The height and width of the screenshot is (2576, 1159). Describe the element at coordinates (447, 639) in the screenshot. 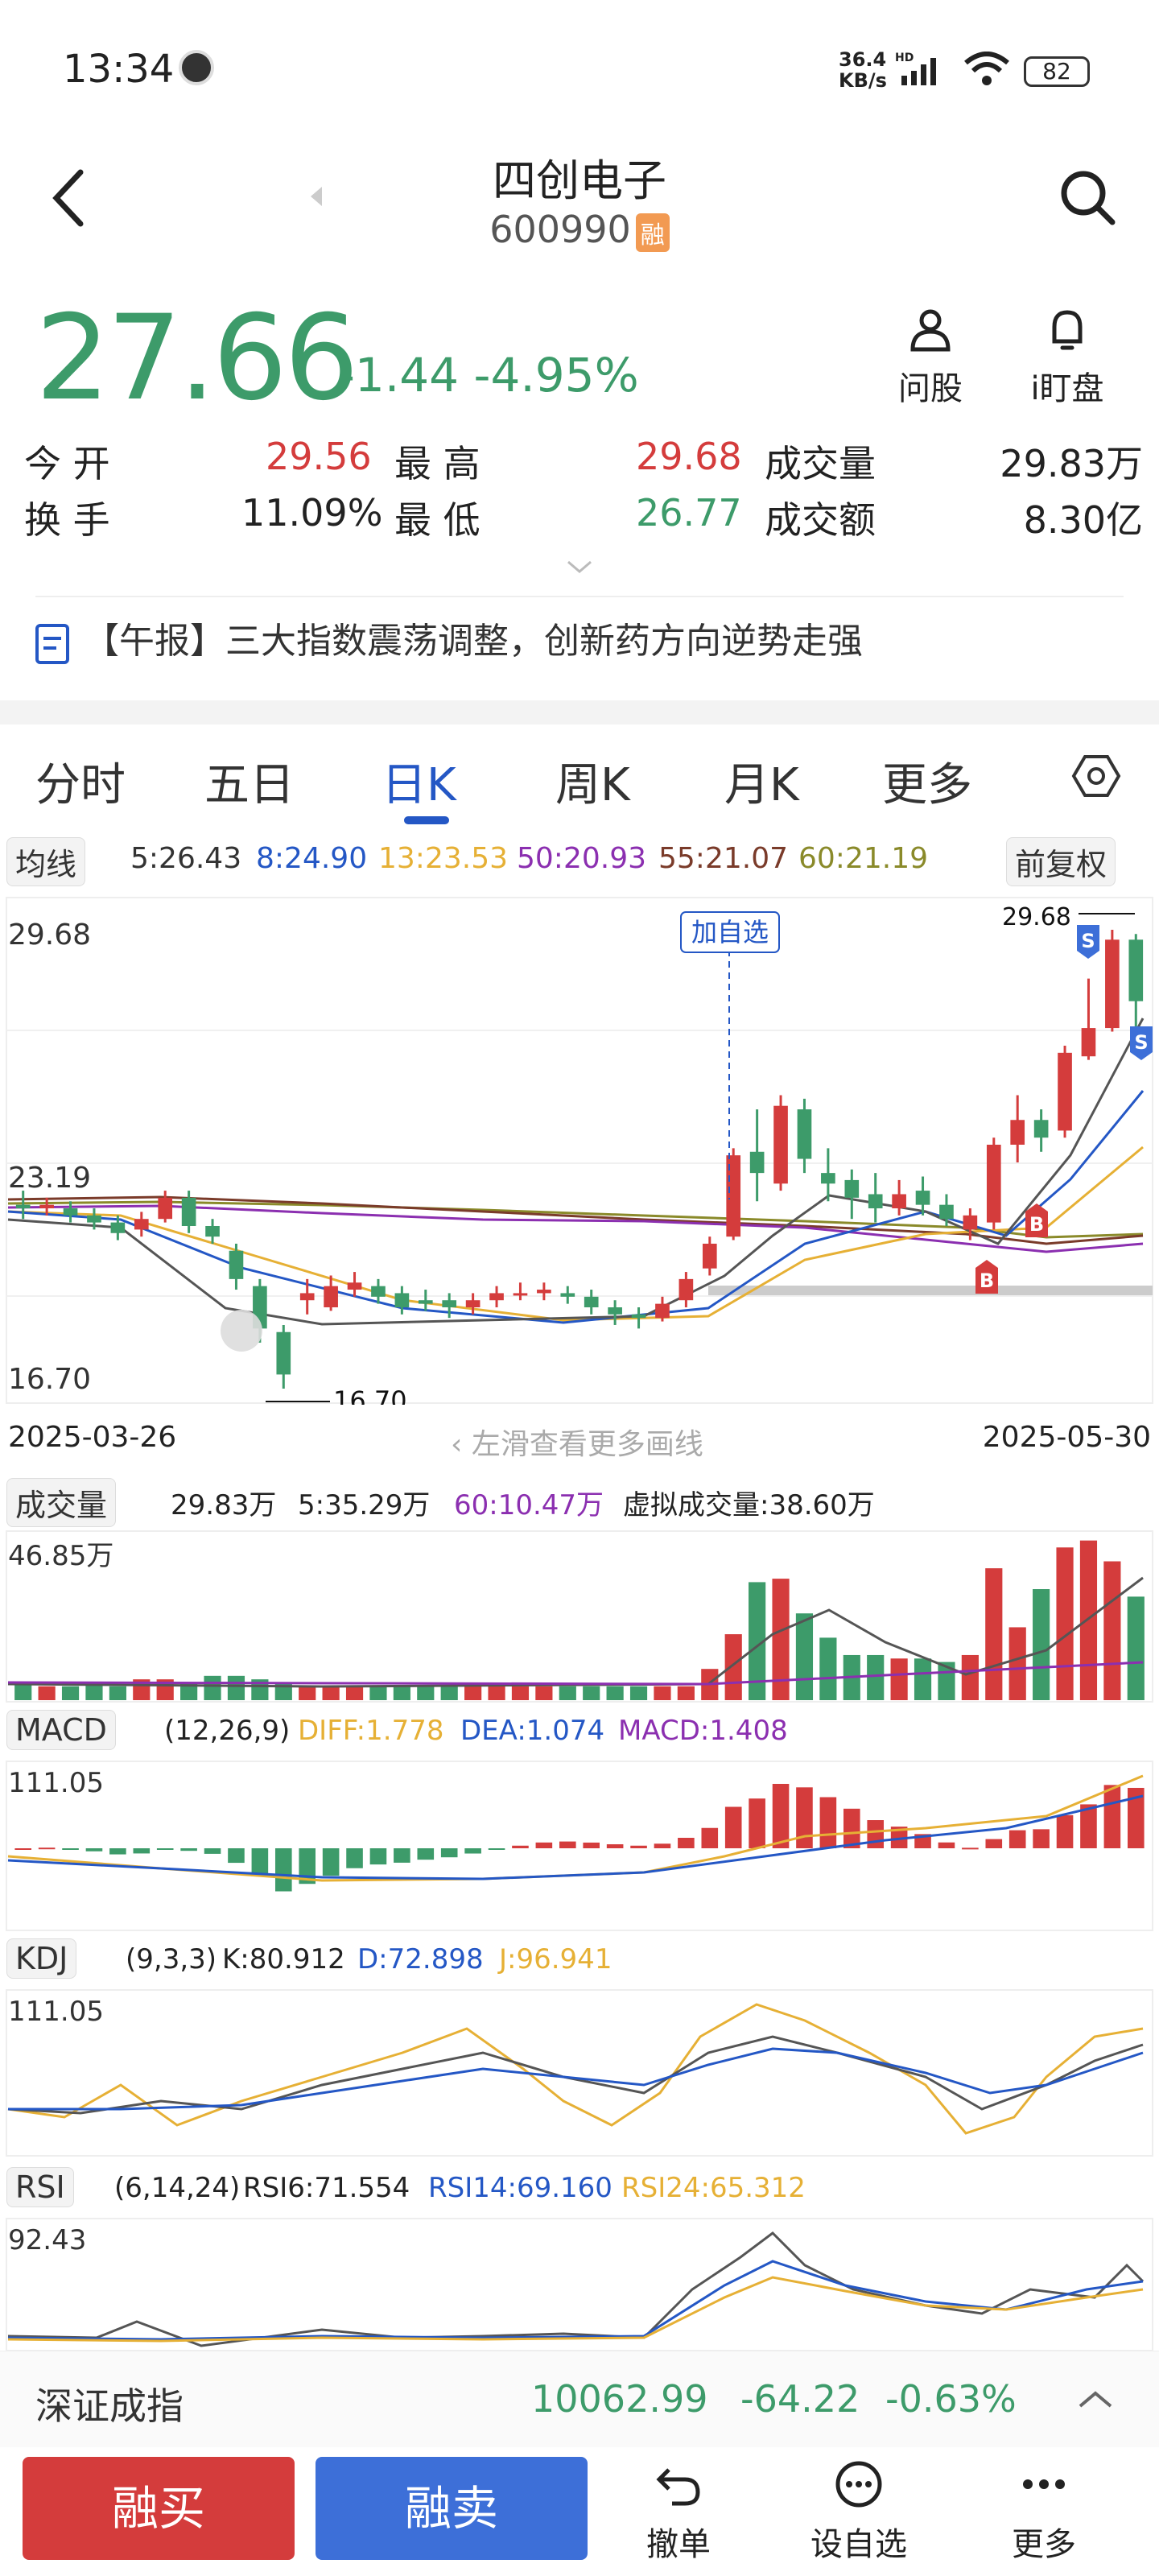

I see `news-ticker: 【午报】三大指数震荡调整，创新药方向逆势走强` at that location.